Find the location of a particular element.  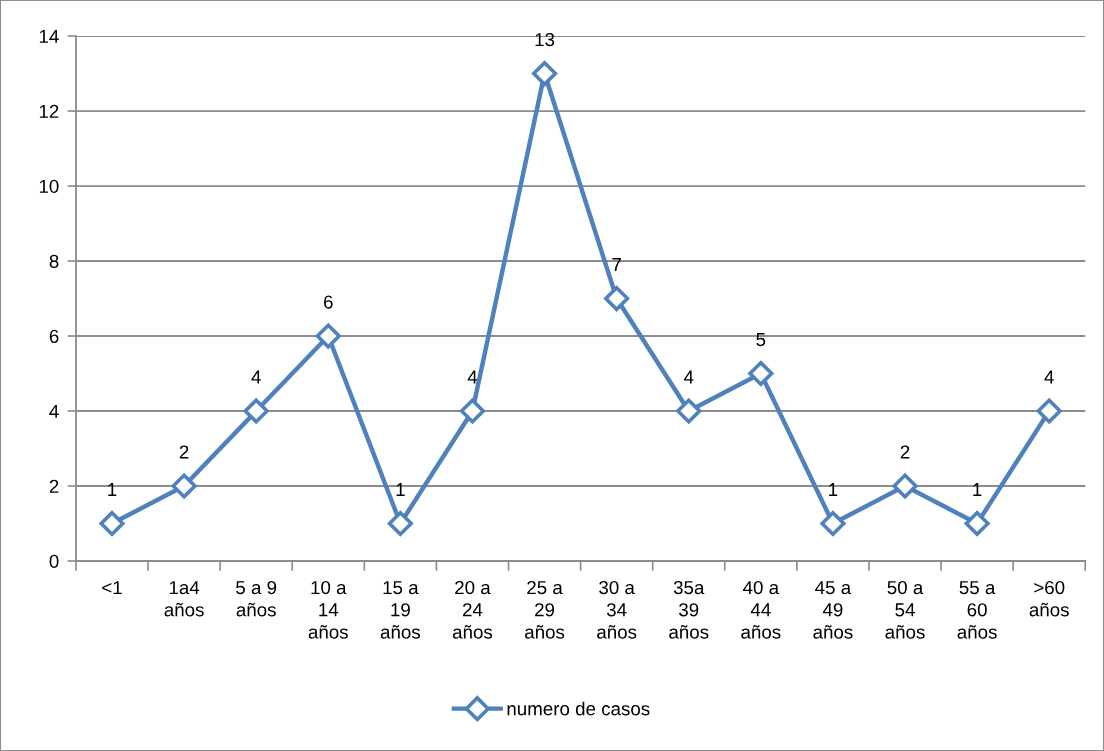

y-tick-label: 12 is located at coordinates (49, 111).